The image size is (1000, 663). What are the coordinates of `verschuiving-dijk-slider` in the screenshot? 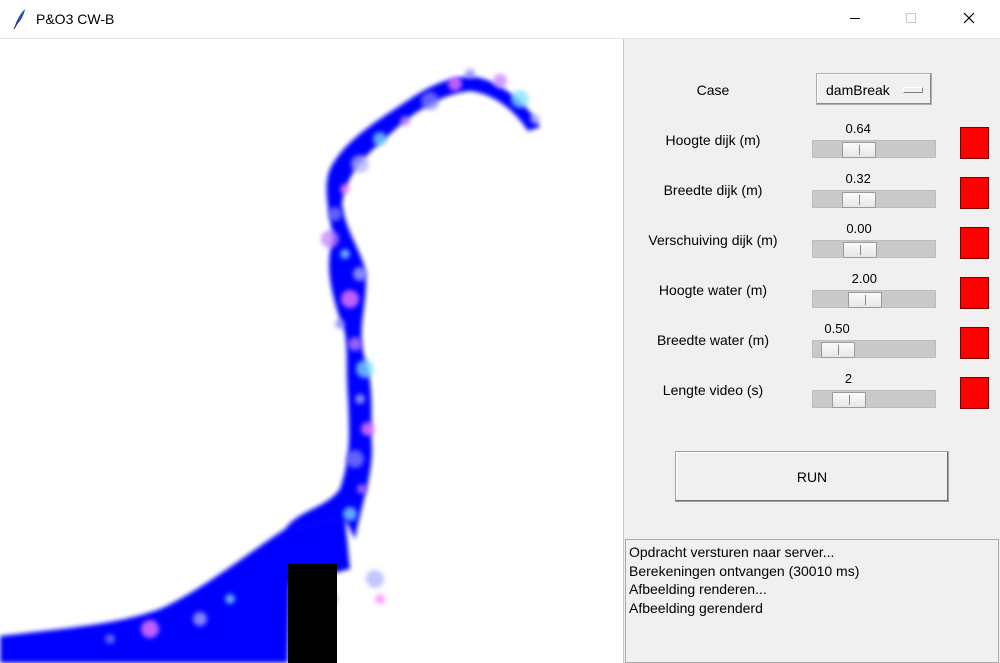 It's located at (874, 249).